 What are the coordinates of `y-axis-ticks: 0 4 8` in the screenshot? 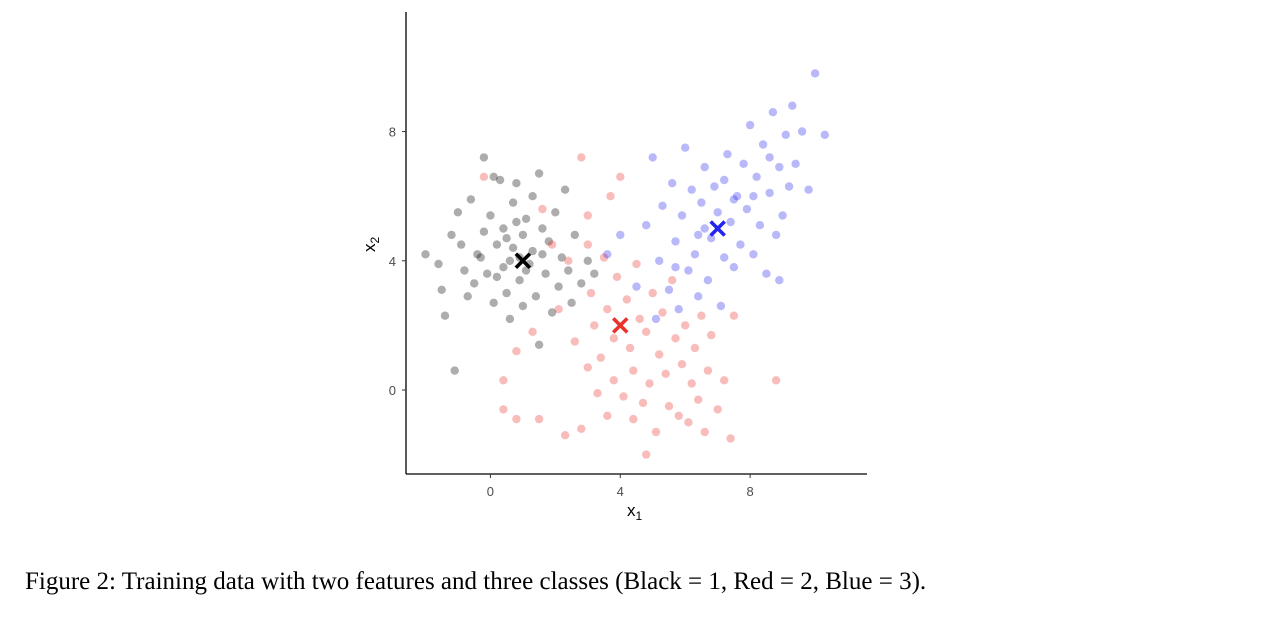 It's located at (397, 261).